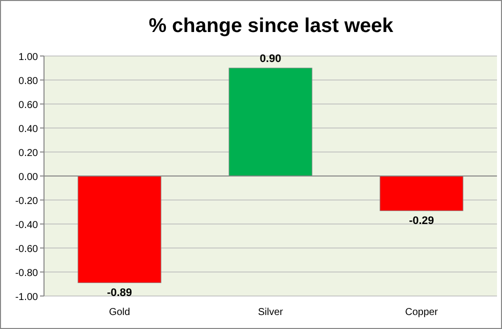 The image size is (502, 329). What do you see at coordinates (26, 225) in the screenshot?
I see `y-tick-label: -0.40` at bounding box center [26, 225].